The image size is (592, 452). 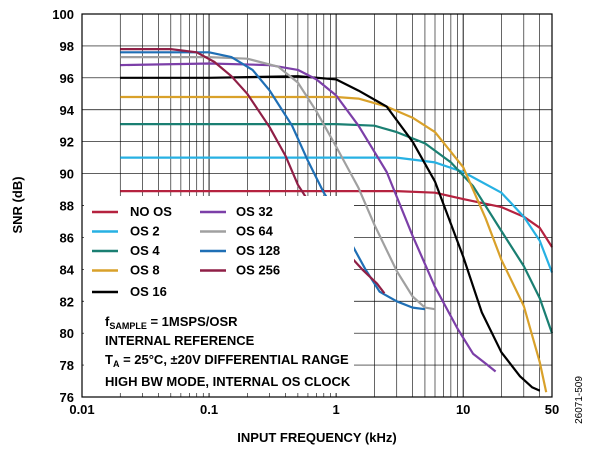 I want to click on x-tick-labels: 0.01 0.1 1 10 50, so click(x=314, y=409).